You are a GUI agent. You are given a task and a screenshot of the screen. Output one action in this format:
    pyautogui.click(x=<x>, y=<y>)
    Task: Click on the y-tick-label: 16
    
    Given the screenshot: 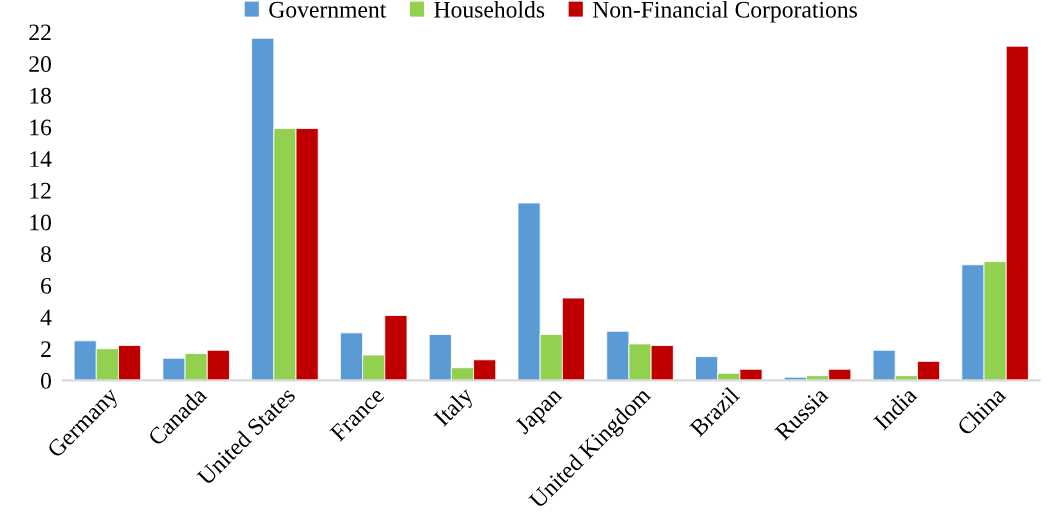 What is the action you would take?
    pyautogui.click(x=41, y=127)
    